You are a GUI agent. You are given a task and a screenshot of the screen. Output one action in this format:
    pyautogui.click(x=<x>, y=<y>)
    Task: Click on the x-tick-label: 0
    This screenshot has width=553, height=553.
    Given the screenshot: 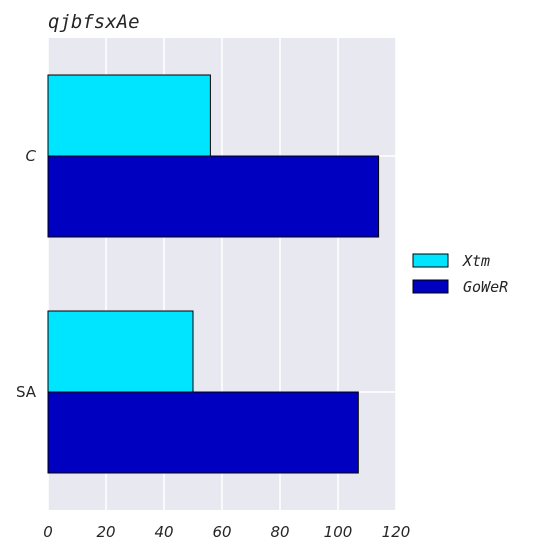 What is the action you would take?
    pyautogui.click(x=48, y=532)
    